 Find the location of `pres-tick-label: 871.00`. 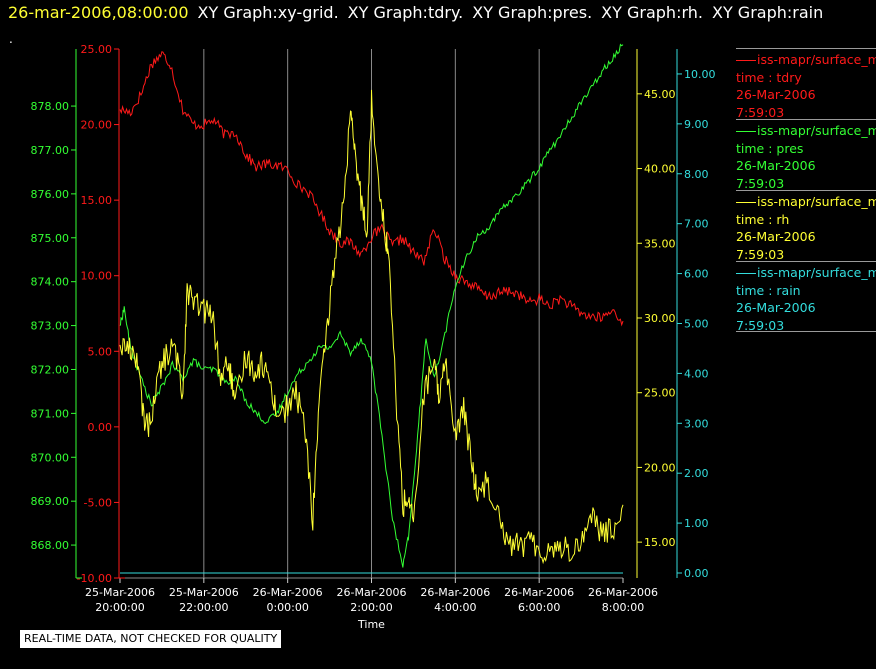

pres-tick-label: 871.00 is located at coordinates (50, 413).